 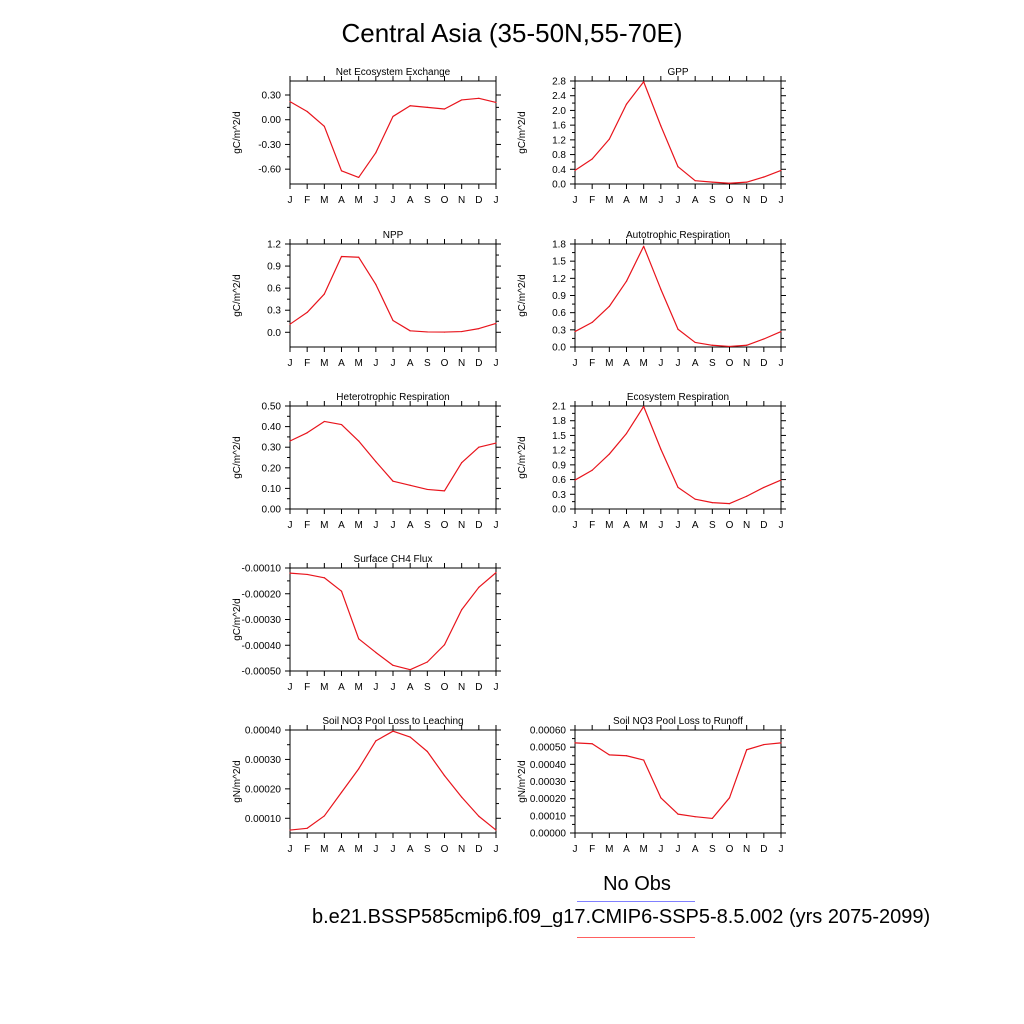 What do you see at coordinates (263, 760) in the screenshot?
I see `y-tick-label: 0.00030` at bounding box center [263, 760].